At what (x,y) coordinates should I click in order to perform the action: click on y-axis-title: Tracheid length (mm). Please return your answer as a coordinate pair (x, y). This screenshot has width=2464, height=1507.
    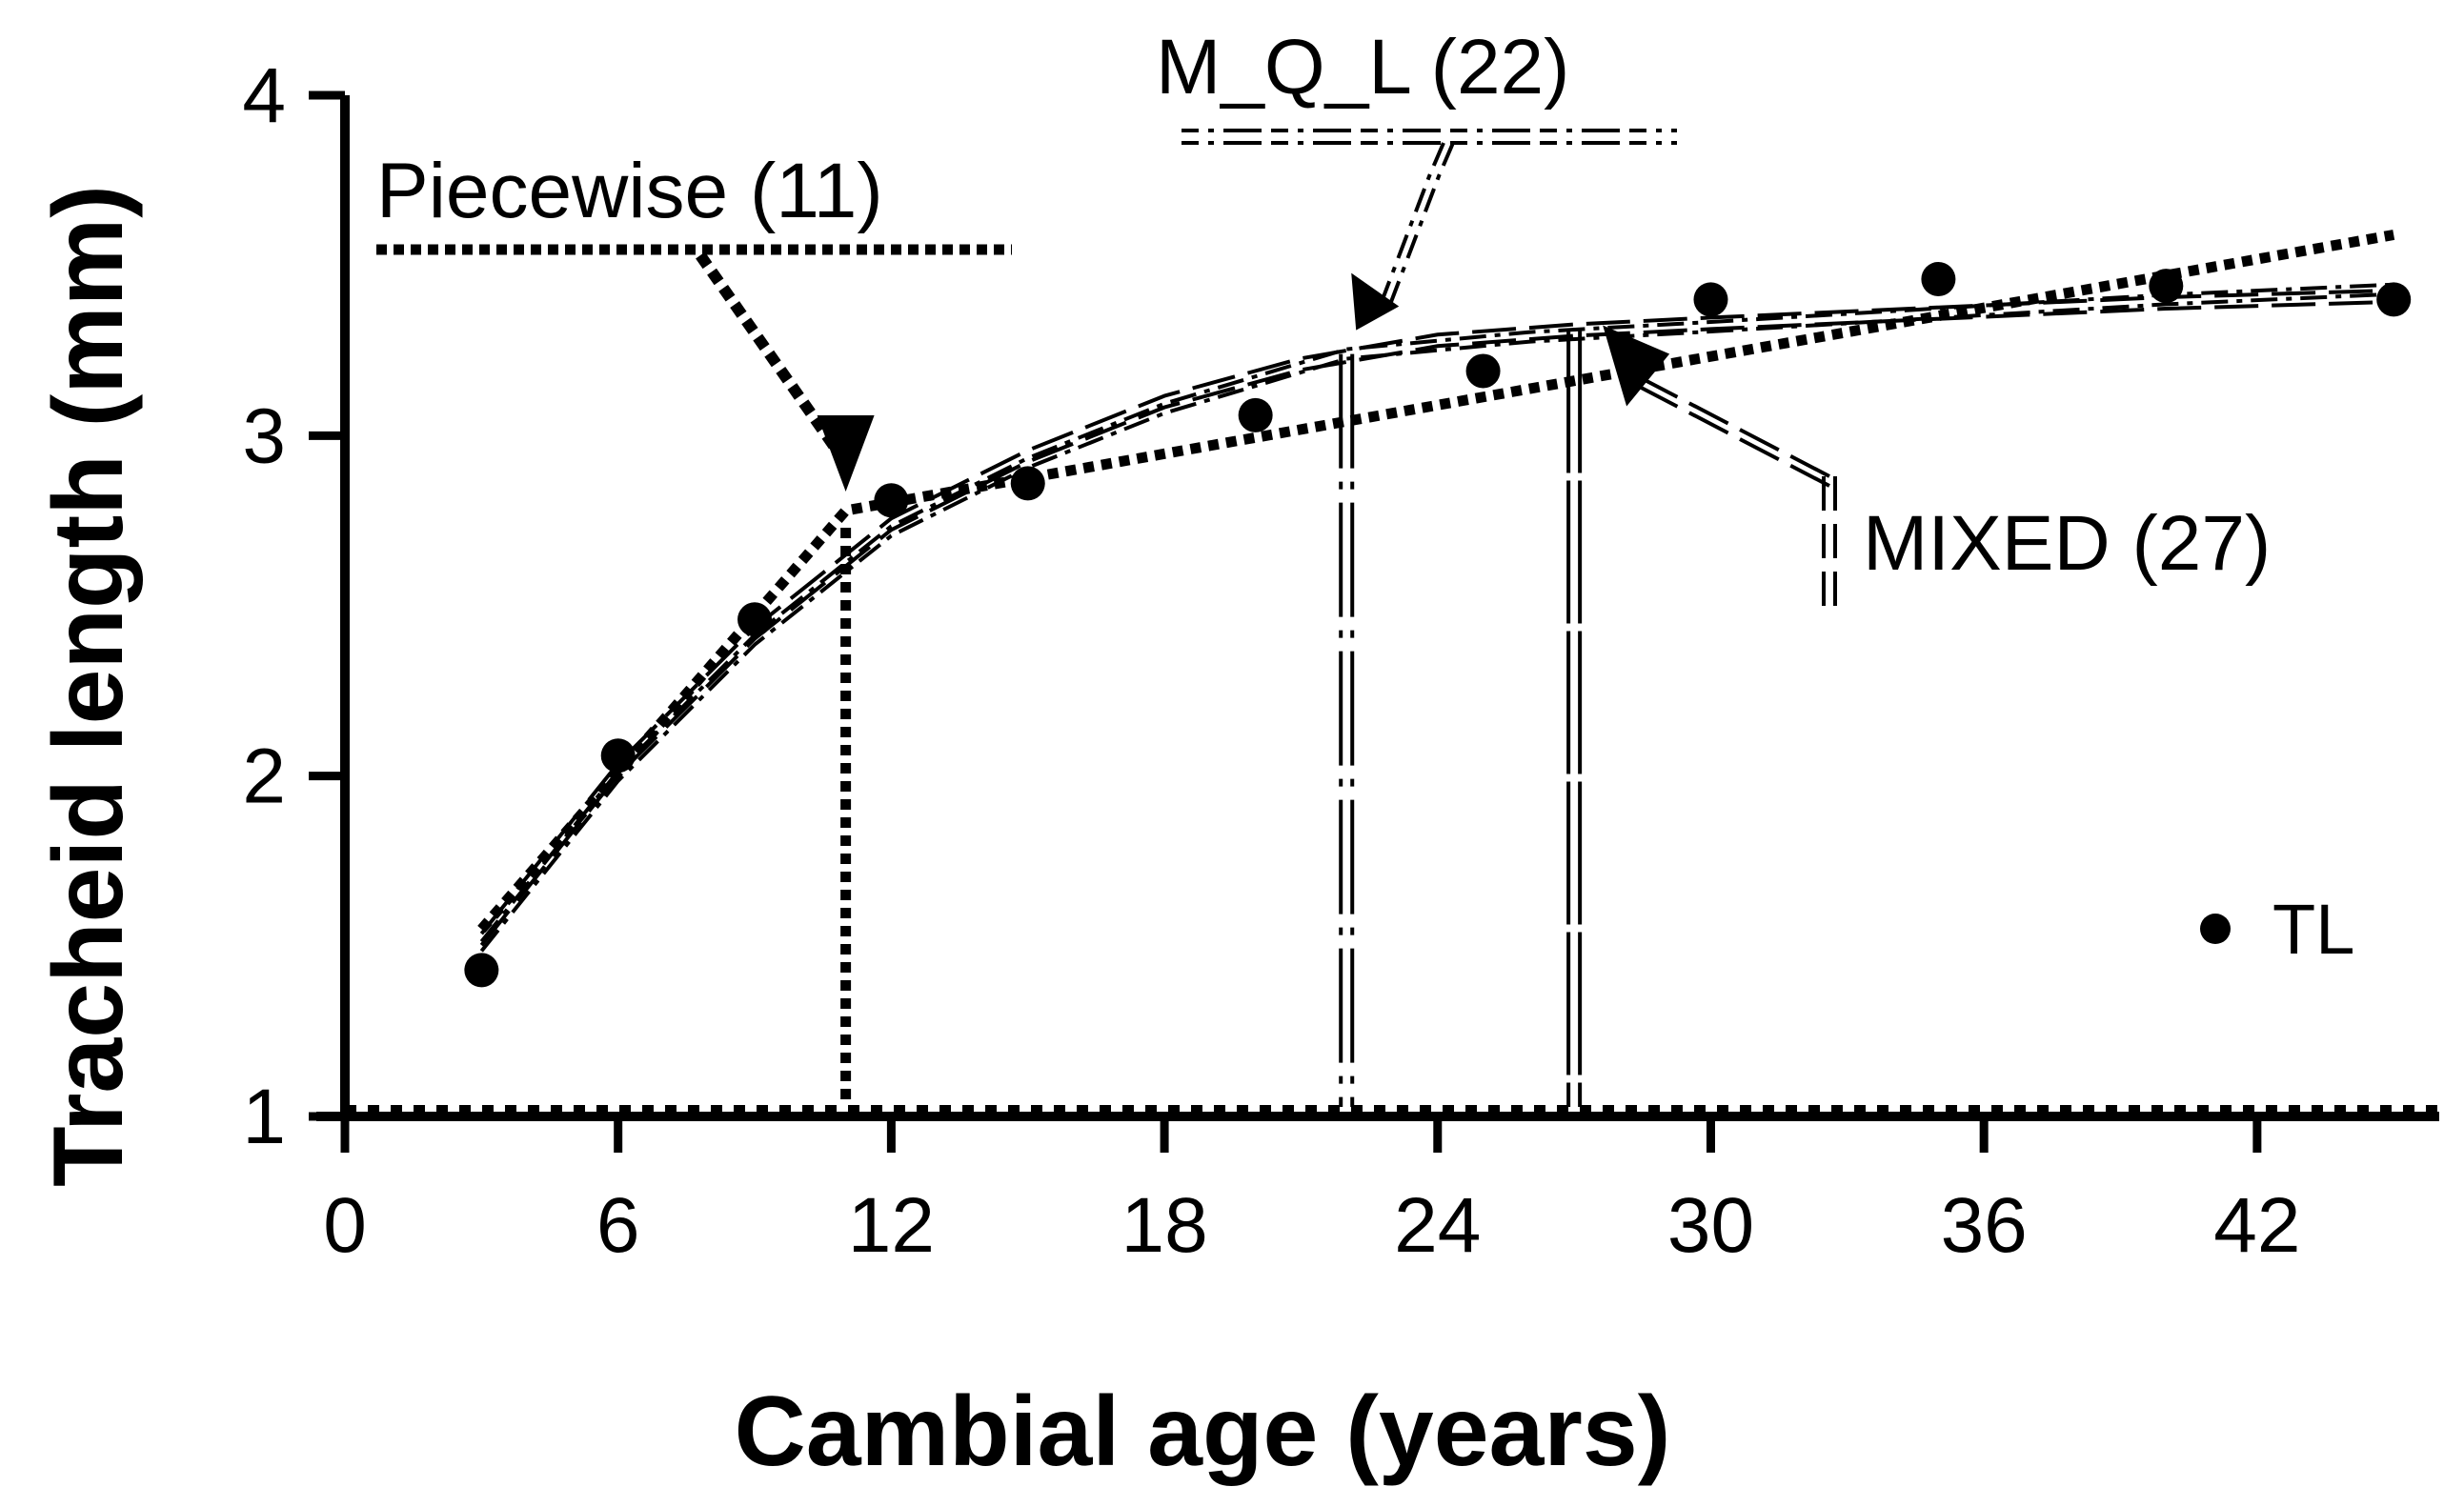
    Looking at the image, I should click on (89, 686).